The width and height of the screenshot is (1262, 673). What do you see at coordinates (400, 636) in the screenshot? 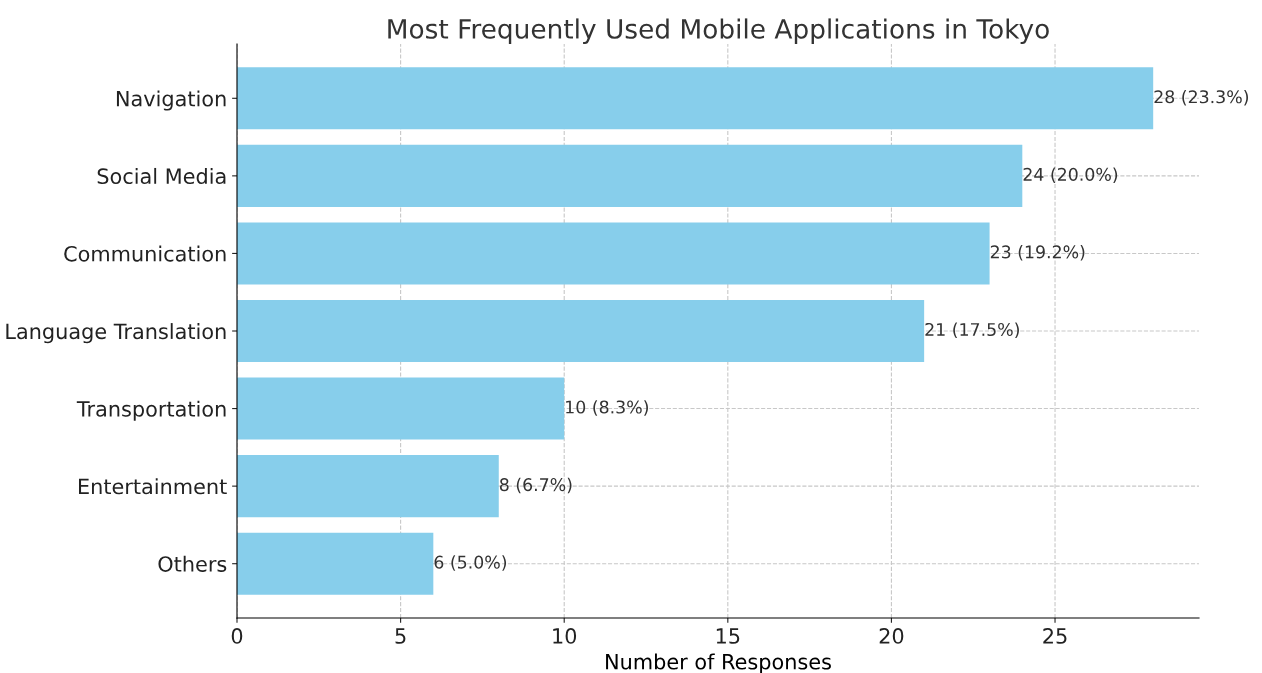
I see `x-tick-label: 5` at bounding box center [400, 636].